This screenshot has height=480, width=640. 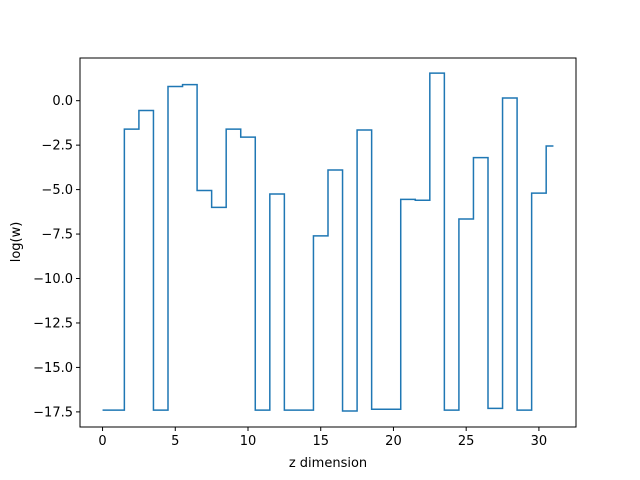 I want to click on x-tick-label: 30, so click(x=539, y=441).